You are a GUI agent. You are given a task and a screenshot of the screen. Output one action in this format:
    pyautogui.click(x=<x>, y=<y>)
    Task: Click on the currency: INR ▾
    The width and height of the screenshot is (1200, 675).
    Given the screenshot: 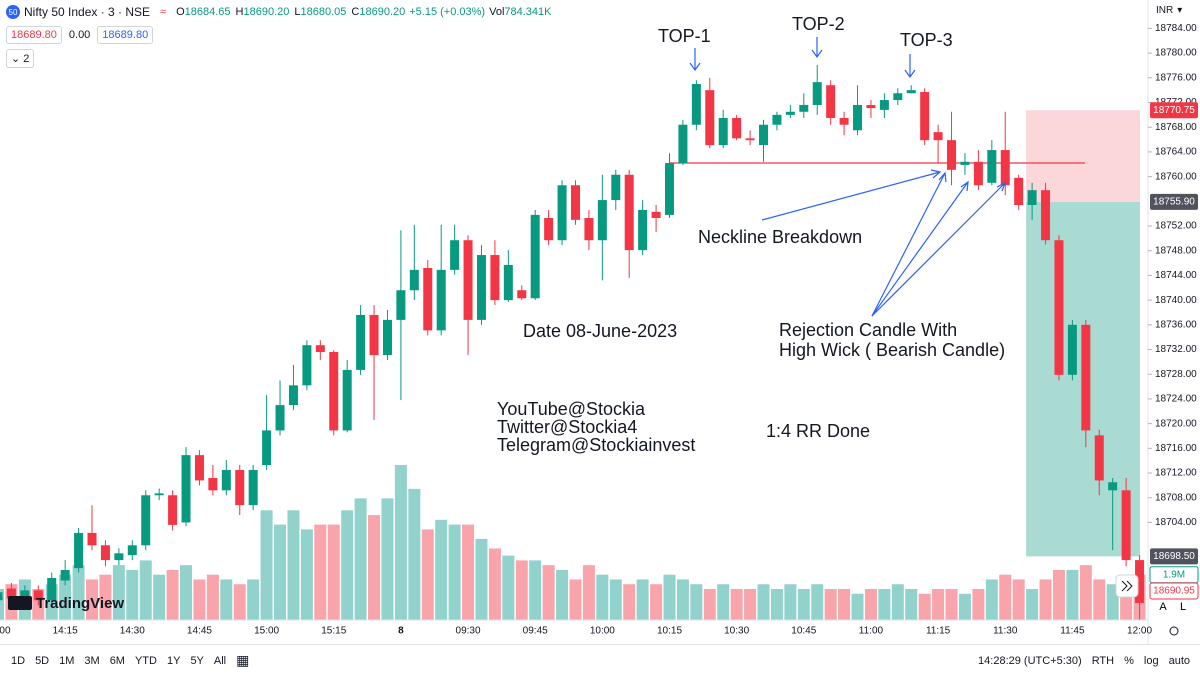 What is the action you would take?
    pyautogui.click(x=1169, y=10)
    